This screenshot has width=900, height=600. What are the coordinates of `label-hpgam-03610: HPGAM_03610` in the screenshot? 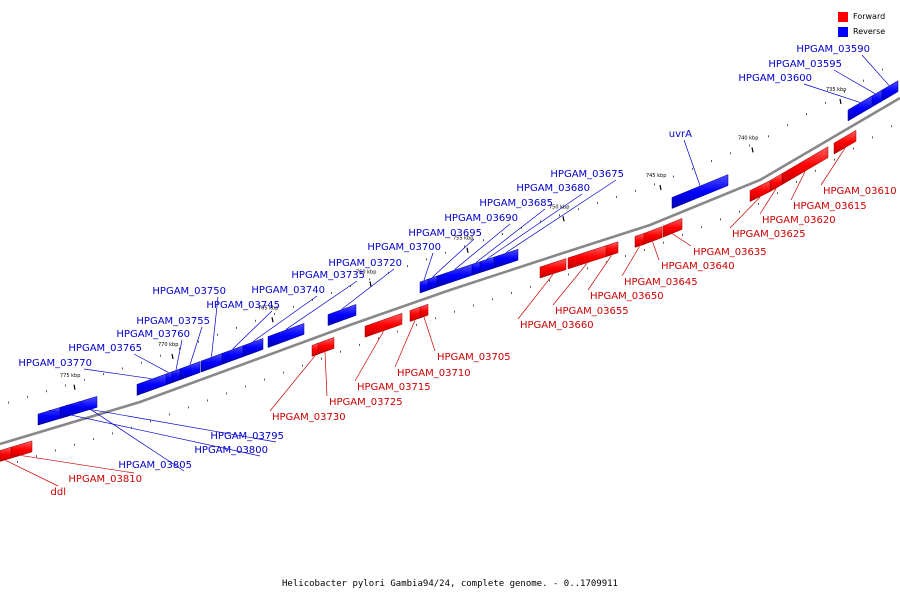 It's located at (860, 191).